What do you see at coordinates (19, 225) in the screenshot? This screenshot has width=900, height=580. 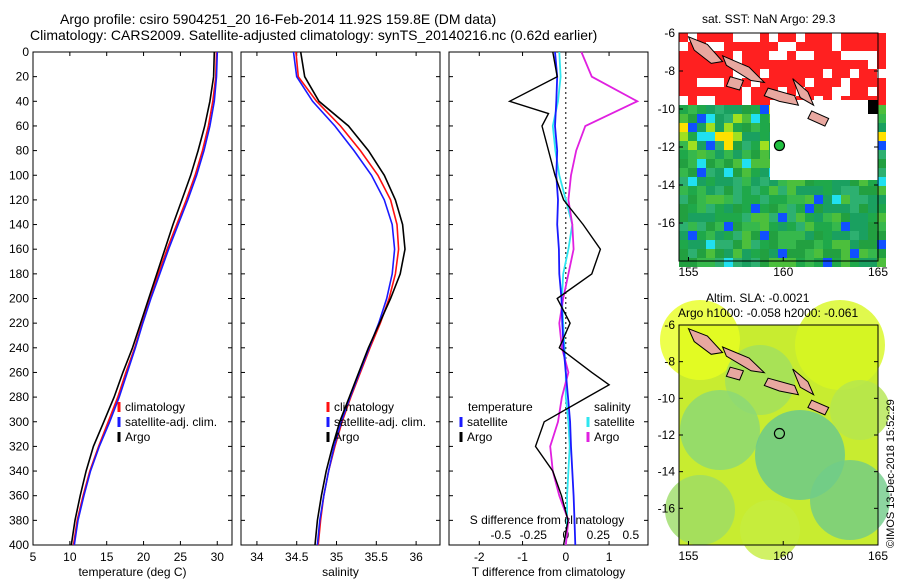 I see `y-tick-label: 140` at bounding box center [19, 225].